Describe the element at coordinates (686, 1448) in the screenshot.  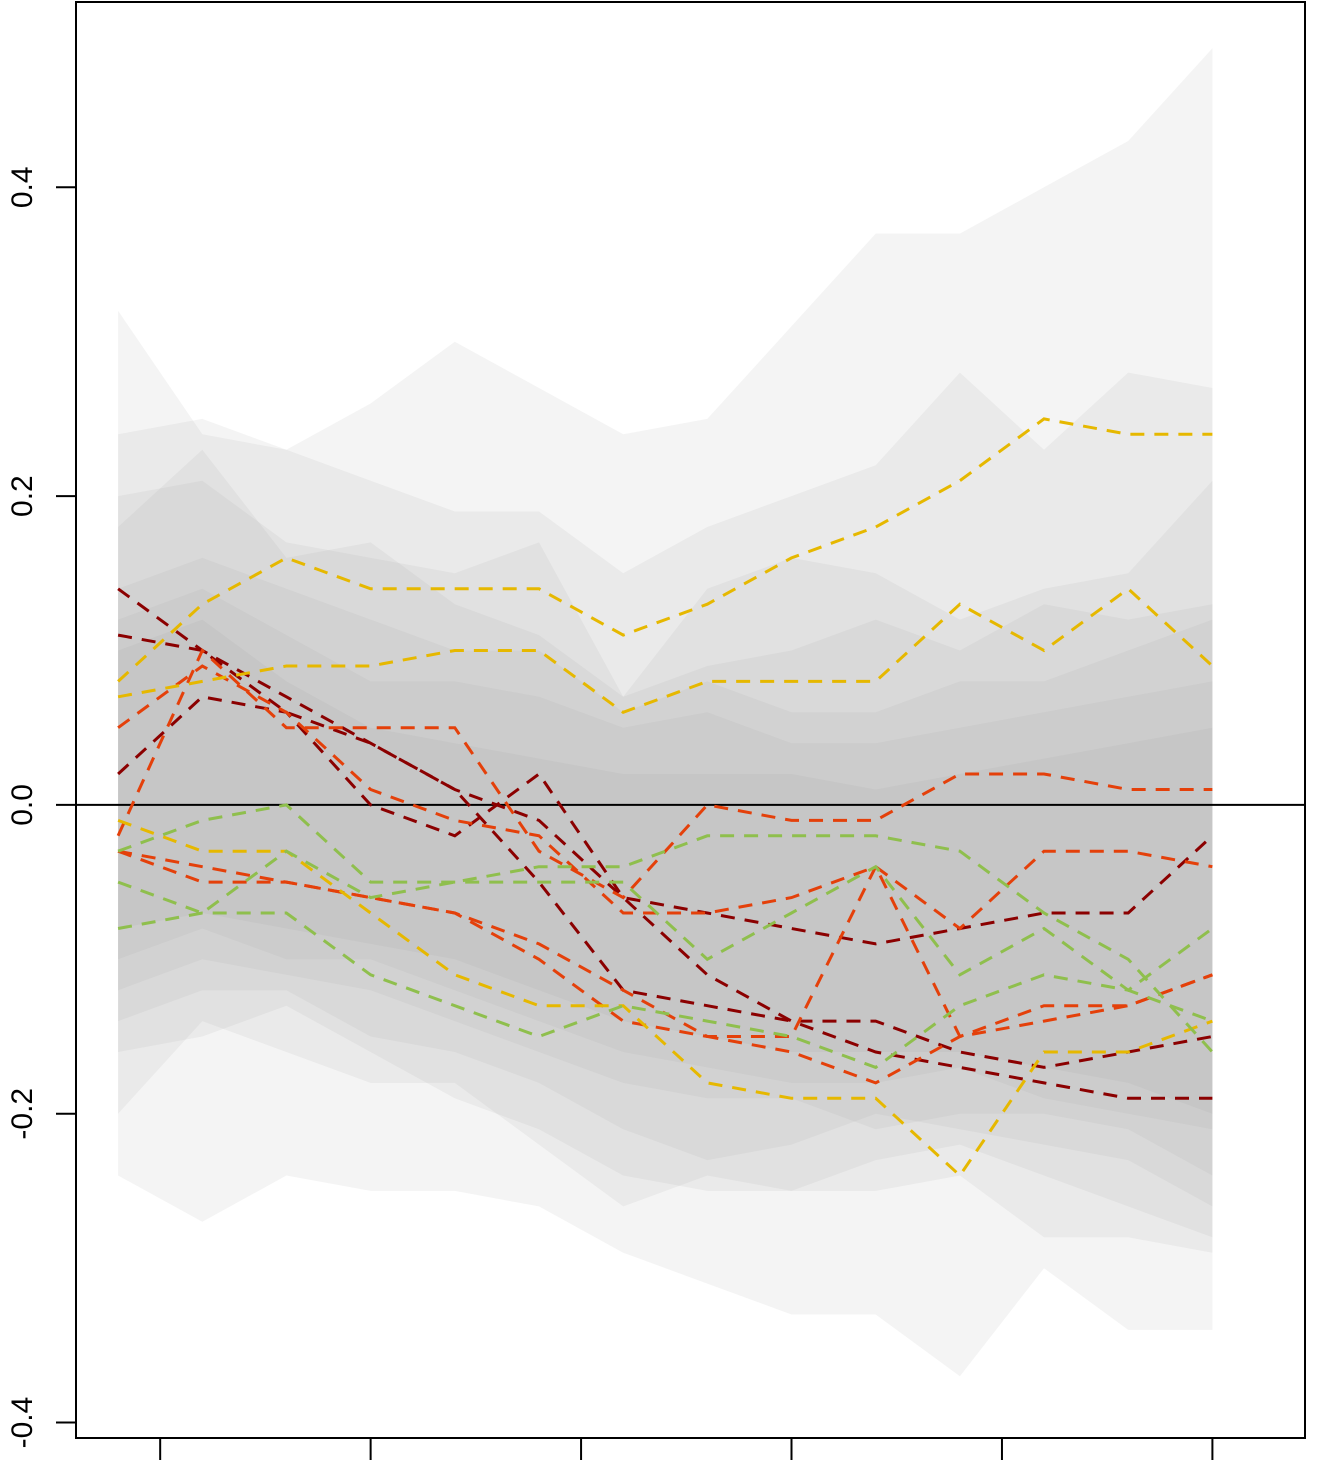
I see `x-axis` at that location.